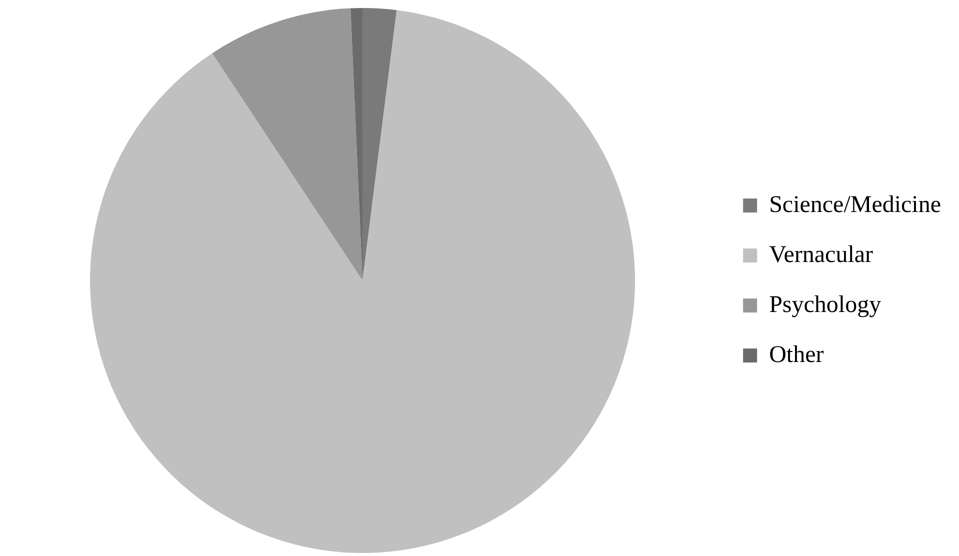 The width and height of the screenshot is (959, 556). I want to click on legend-label: Vernacular, so click(821, 255).